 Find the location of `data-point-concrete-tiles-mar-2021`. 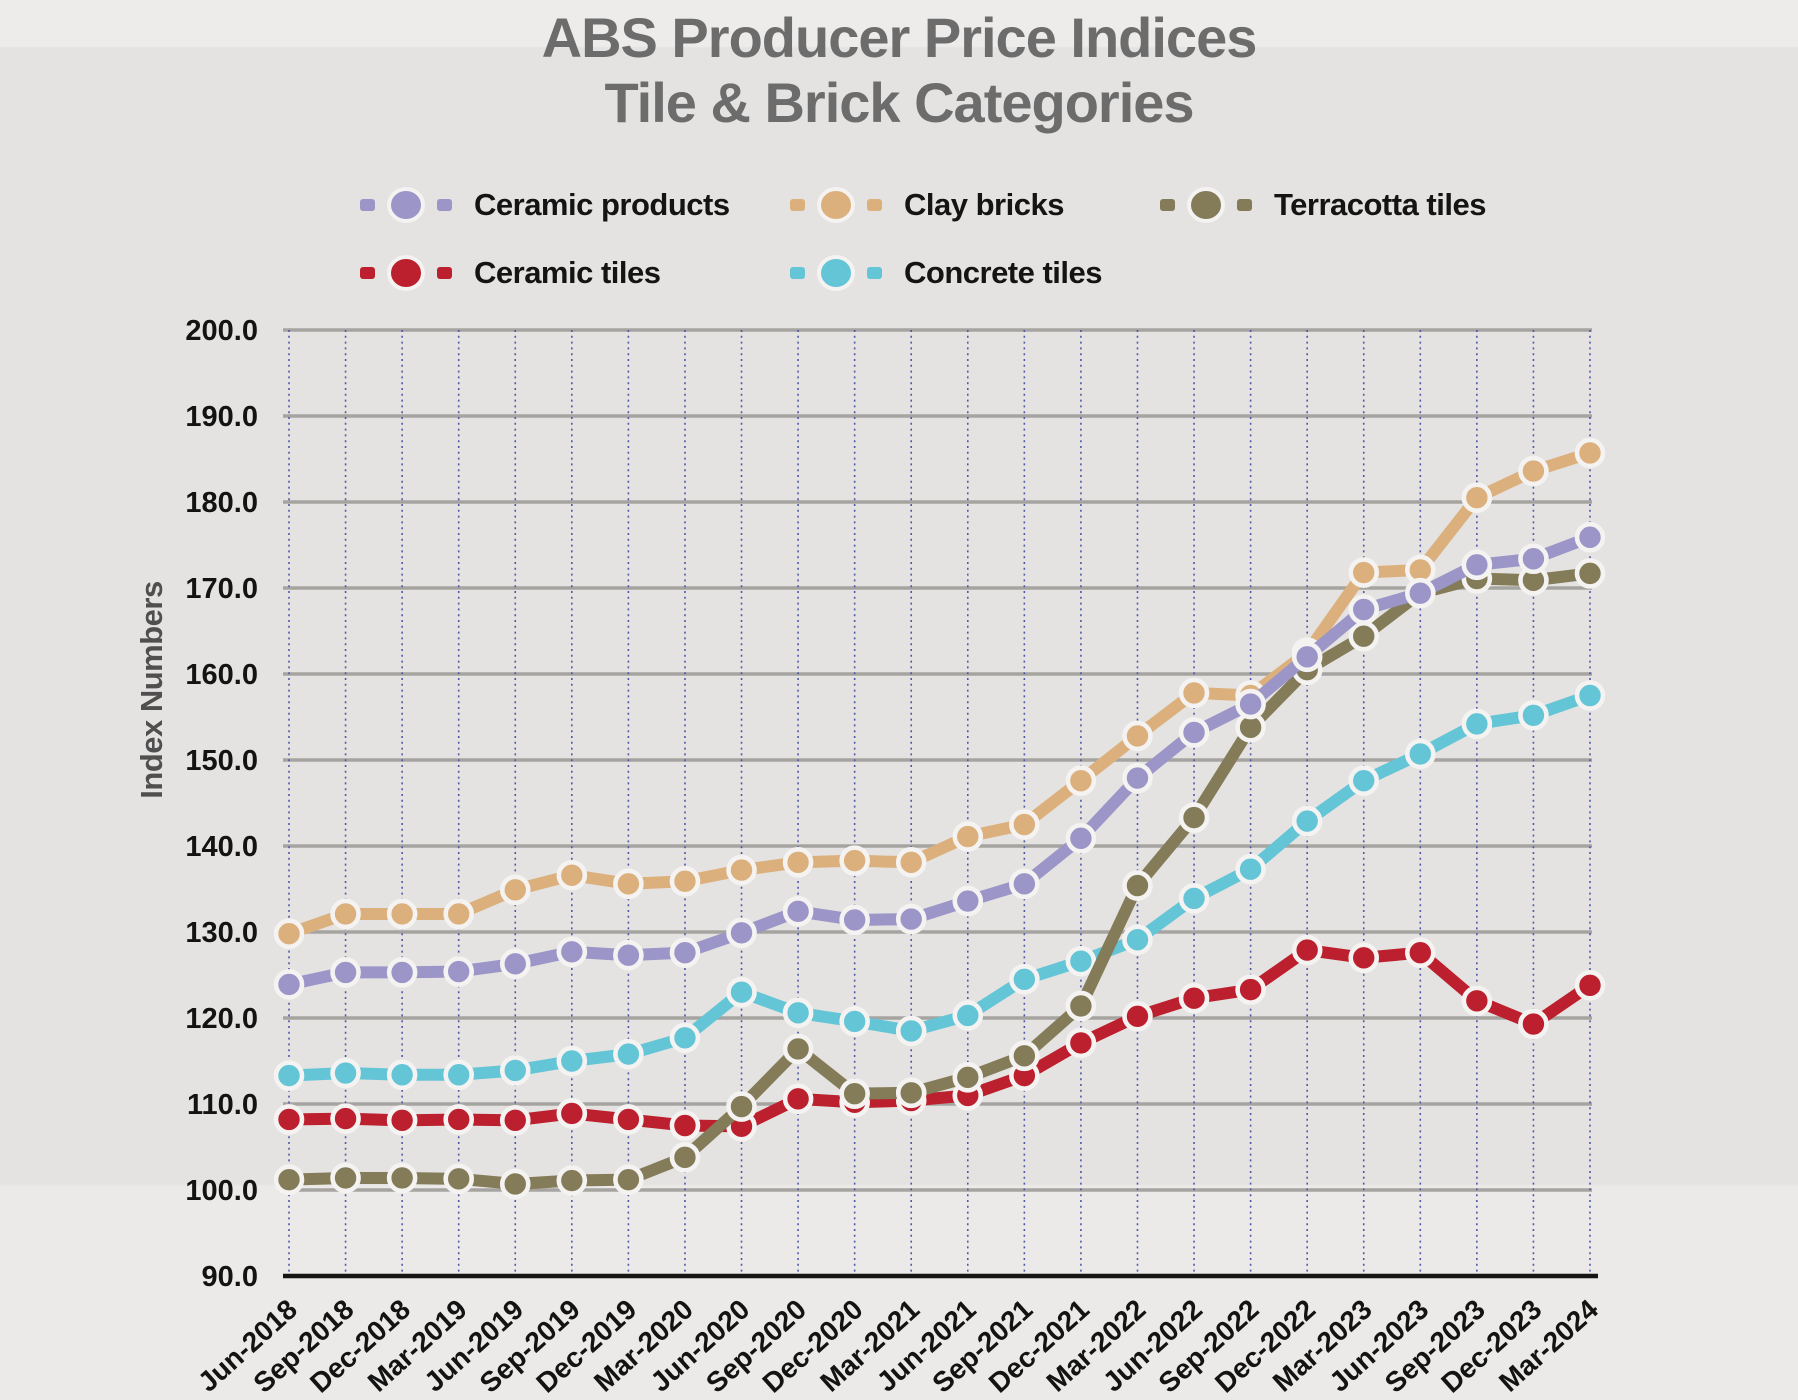

data-point-concrete-tiles-mar-2021 is located at coordinates (911, 1031).